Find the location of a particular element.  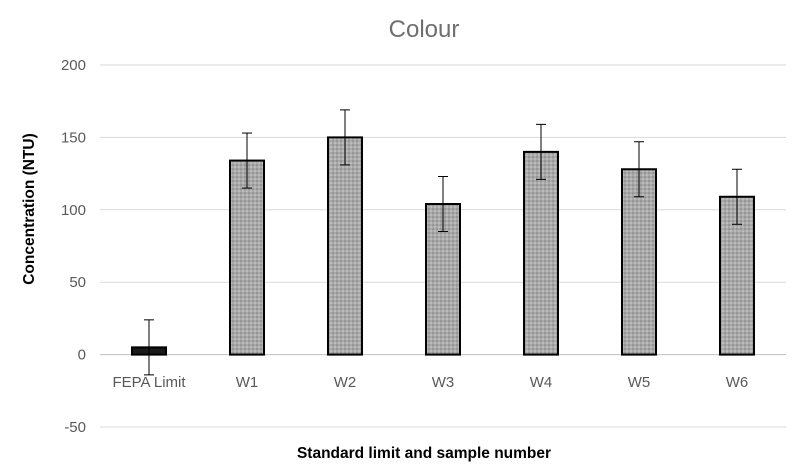

x-tick-label: W1 is located at coordinates (247, 382).